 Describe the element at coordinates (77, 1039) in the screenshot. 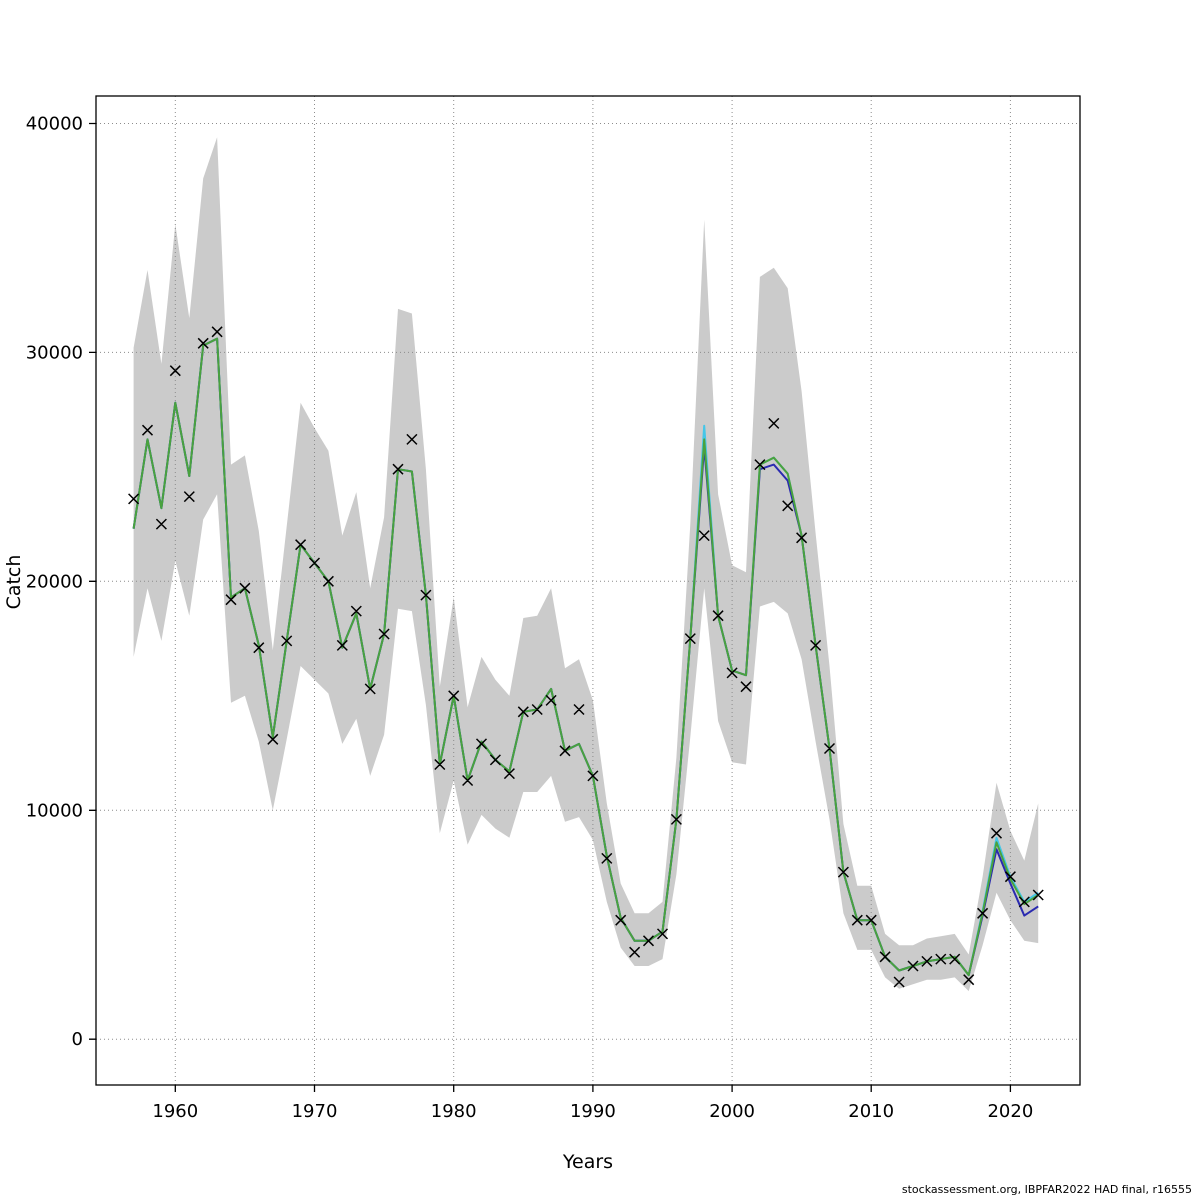

I see `y-tick-label: 0` at that location.